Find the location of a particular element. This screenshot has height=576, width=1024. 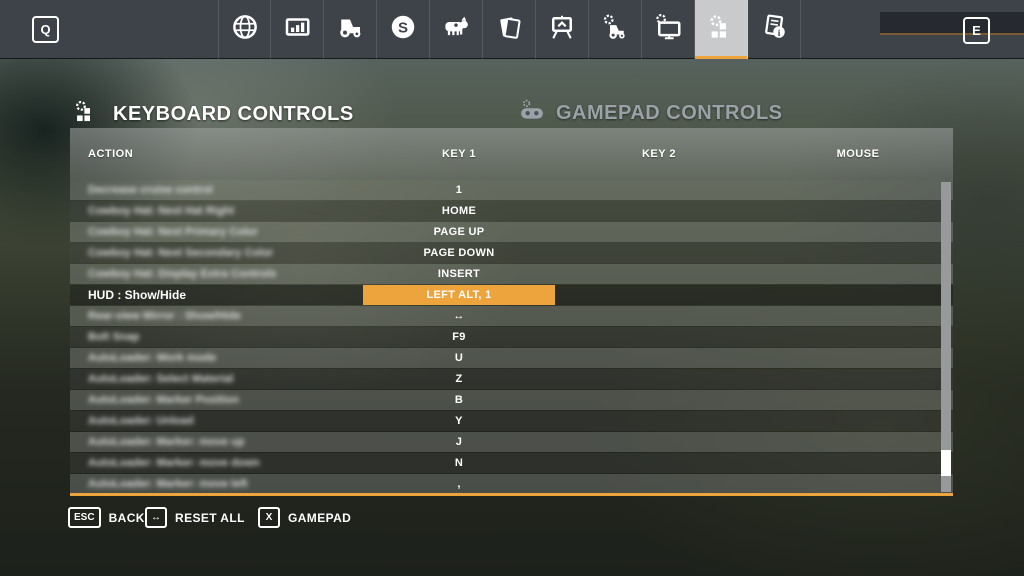

footer-button: X GAMEPAD is located at coordinates (304, 517).